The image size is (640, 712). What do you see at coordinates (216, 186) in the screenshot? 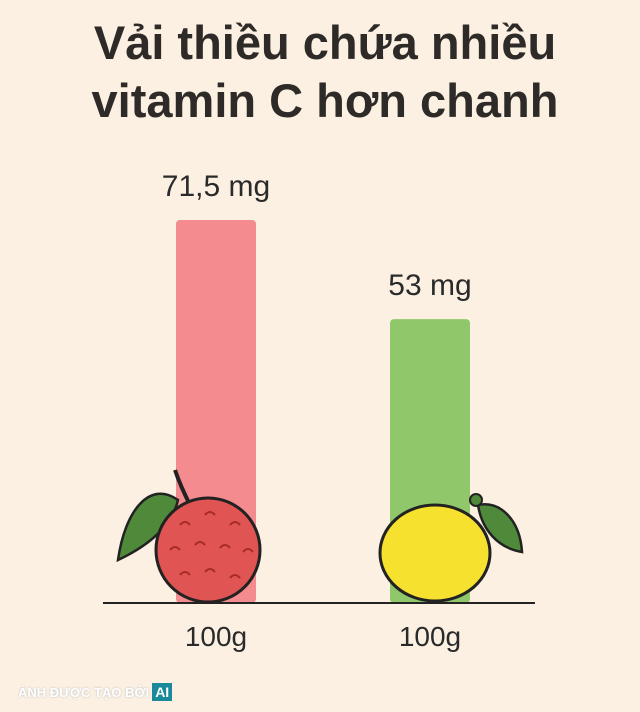
I see `value-label: 71,5 mg` at bounding box center [216, 186].